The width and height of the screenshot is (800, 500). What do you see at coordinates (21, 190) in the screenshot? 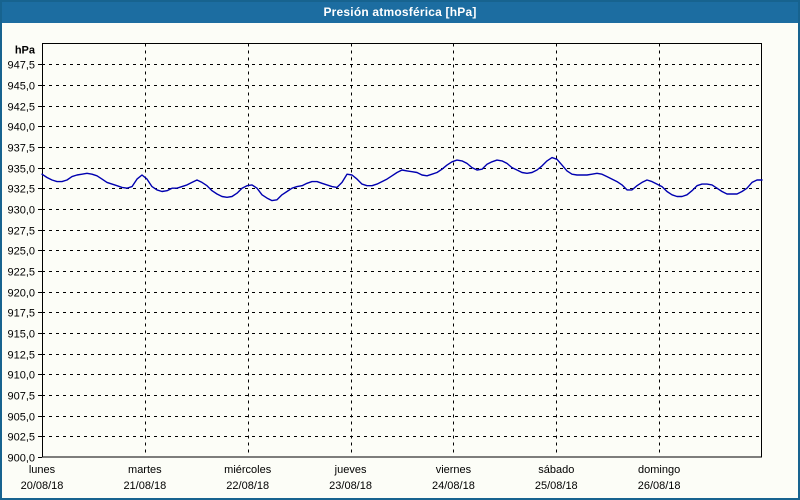
I see `y-tick-label: 932,5` at bounding box center [21, 190].